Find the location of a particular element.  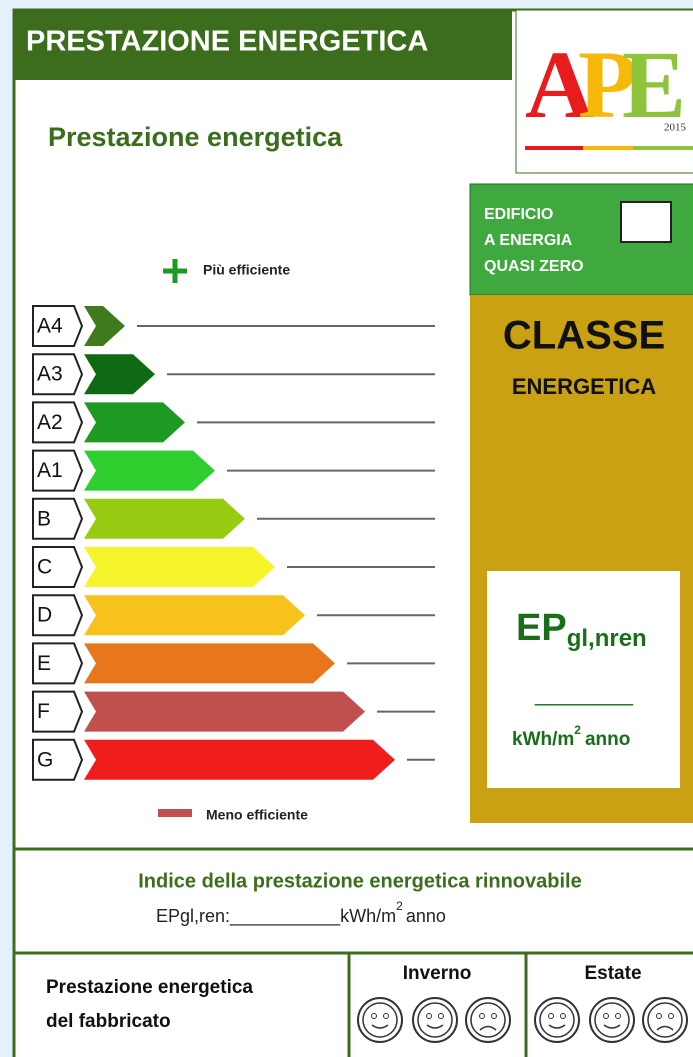

plus-icon is located at coordinates (175, 271).